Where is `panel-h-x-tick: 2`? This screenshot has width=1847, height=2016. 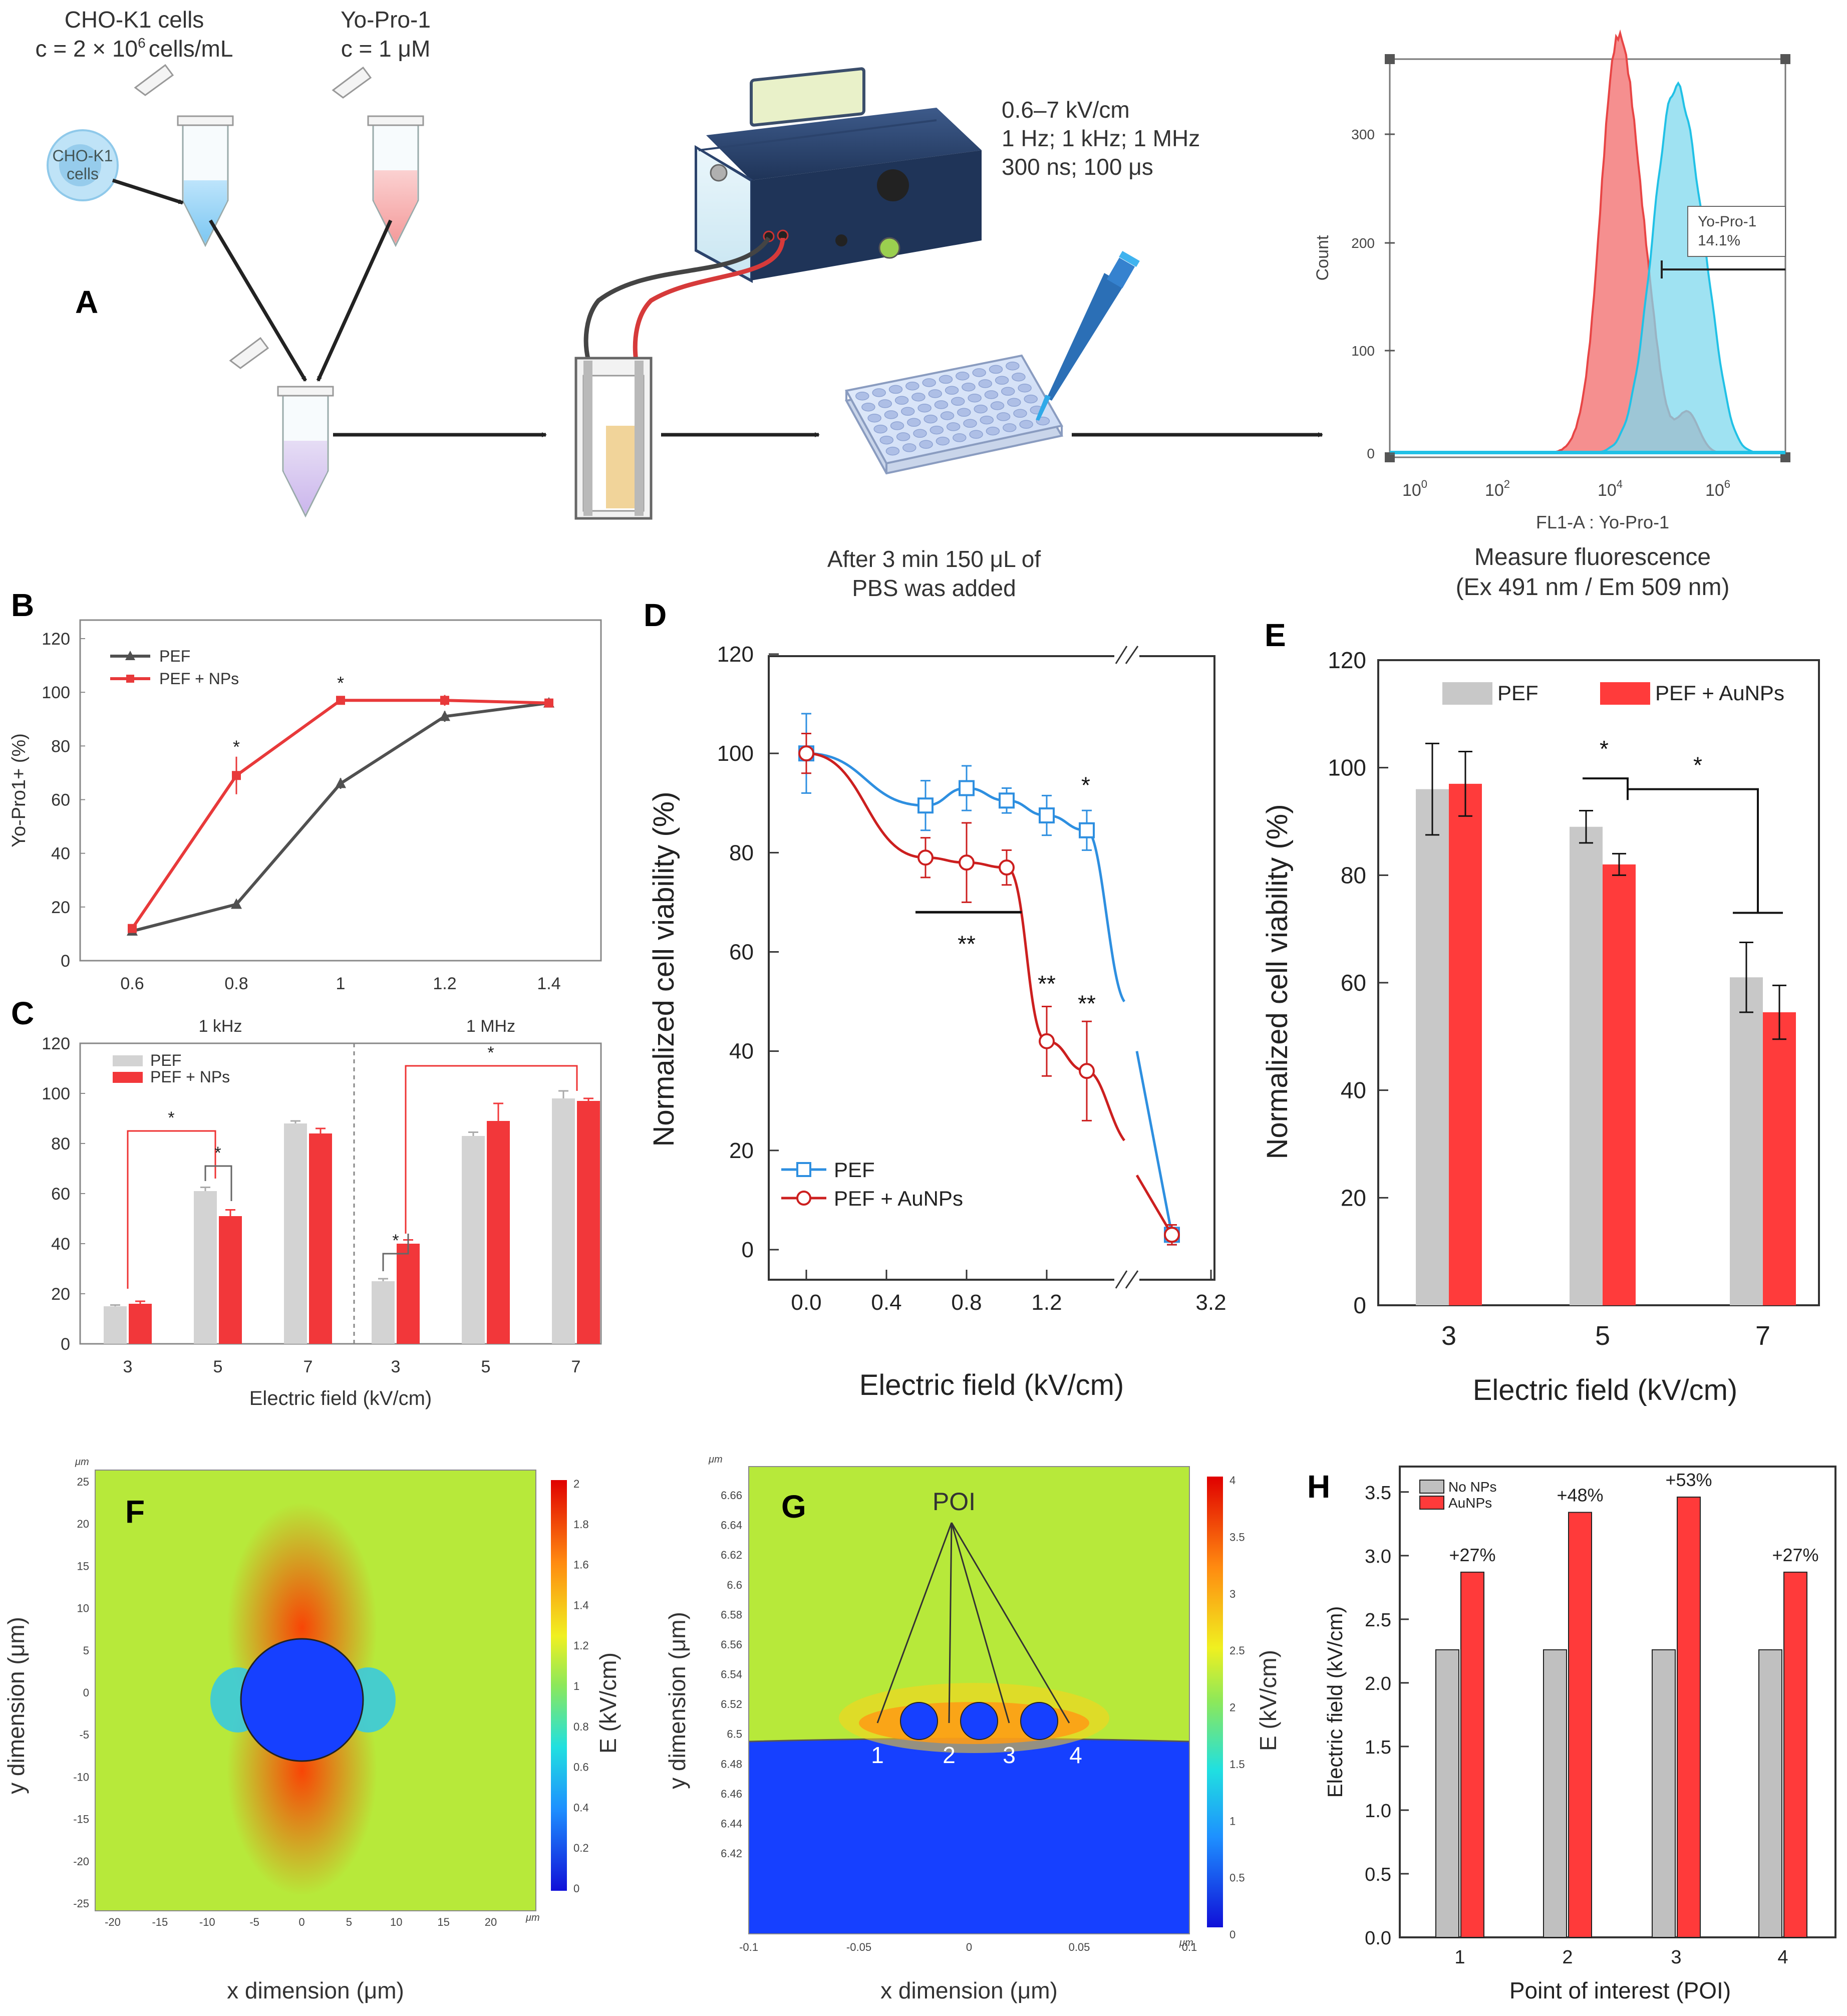
panel-h-x-tick: 2 is located at coordinates (1567, 1958).